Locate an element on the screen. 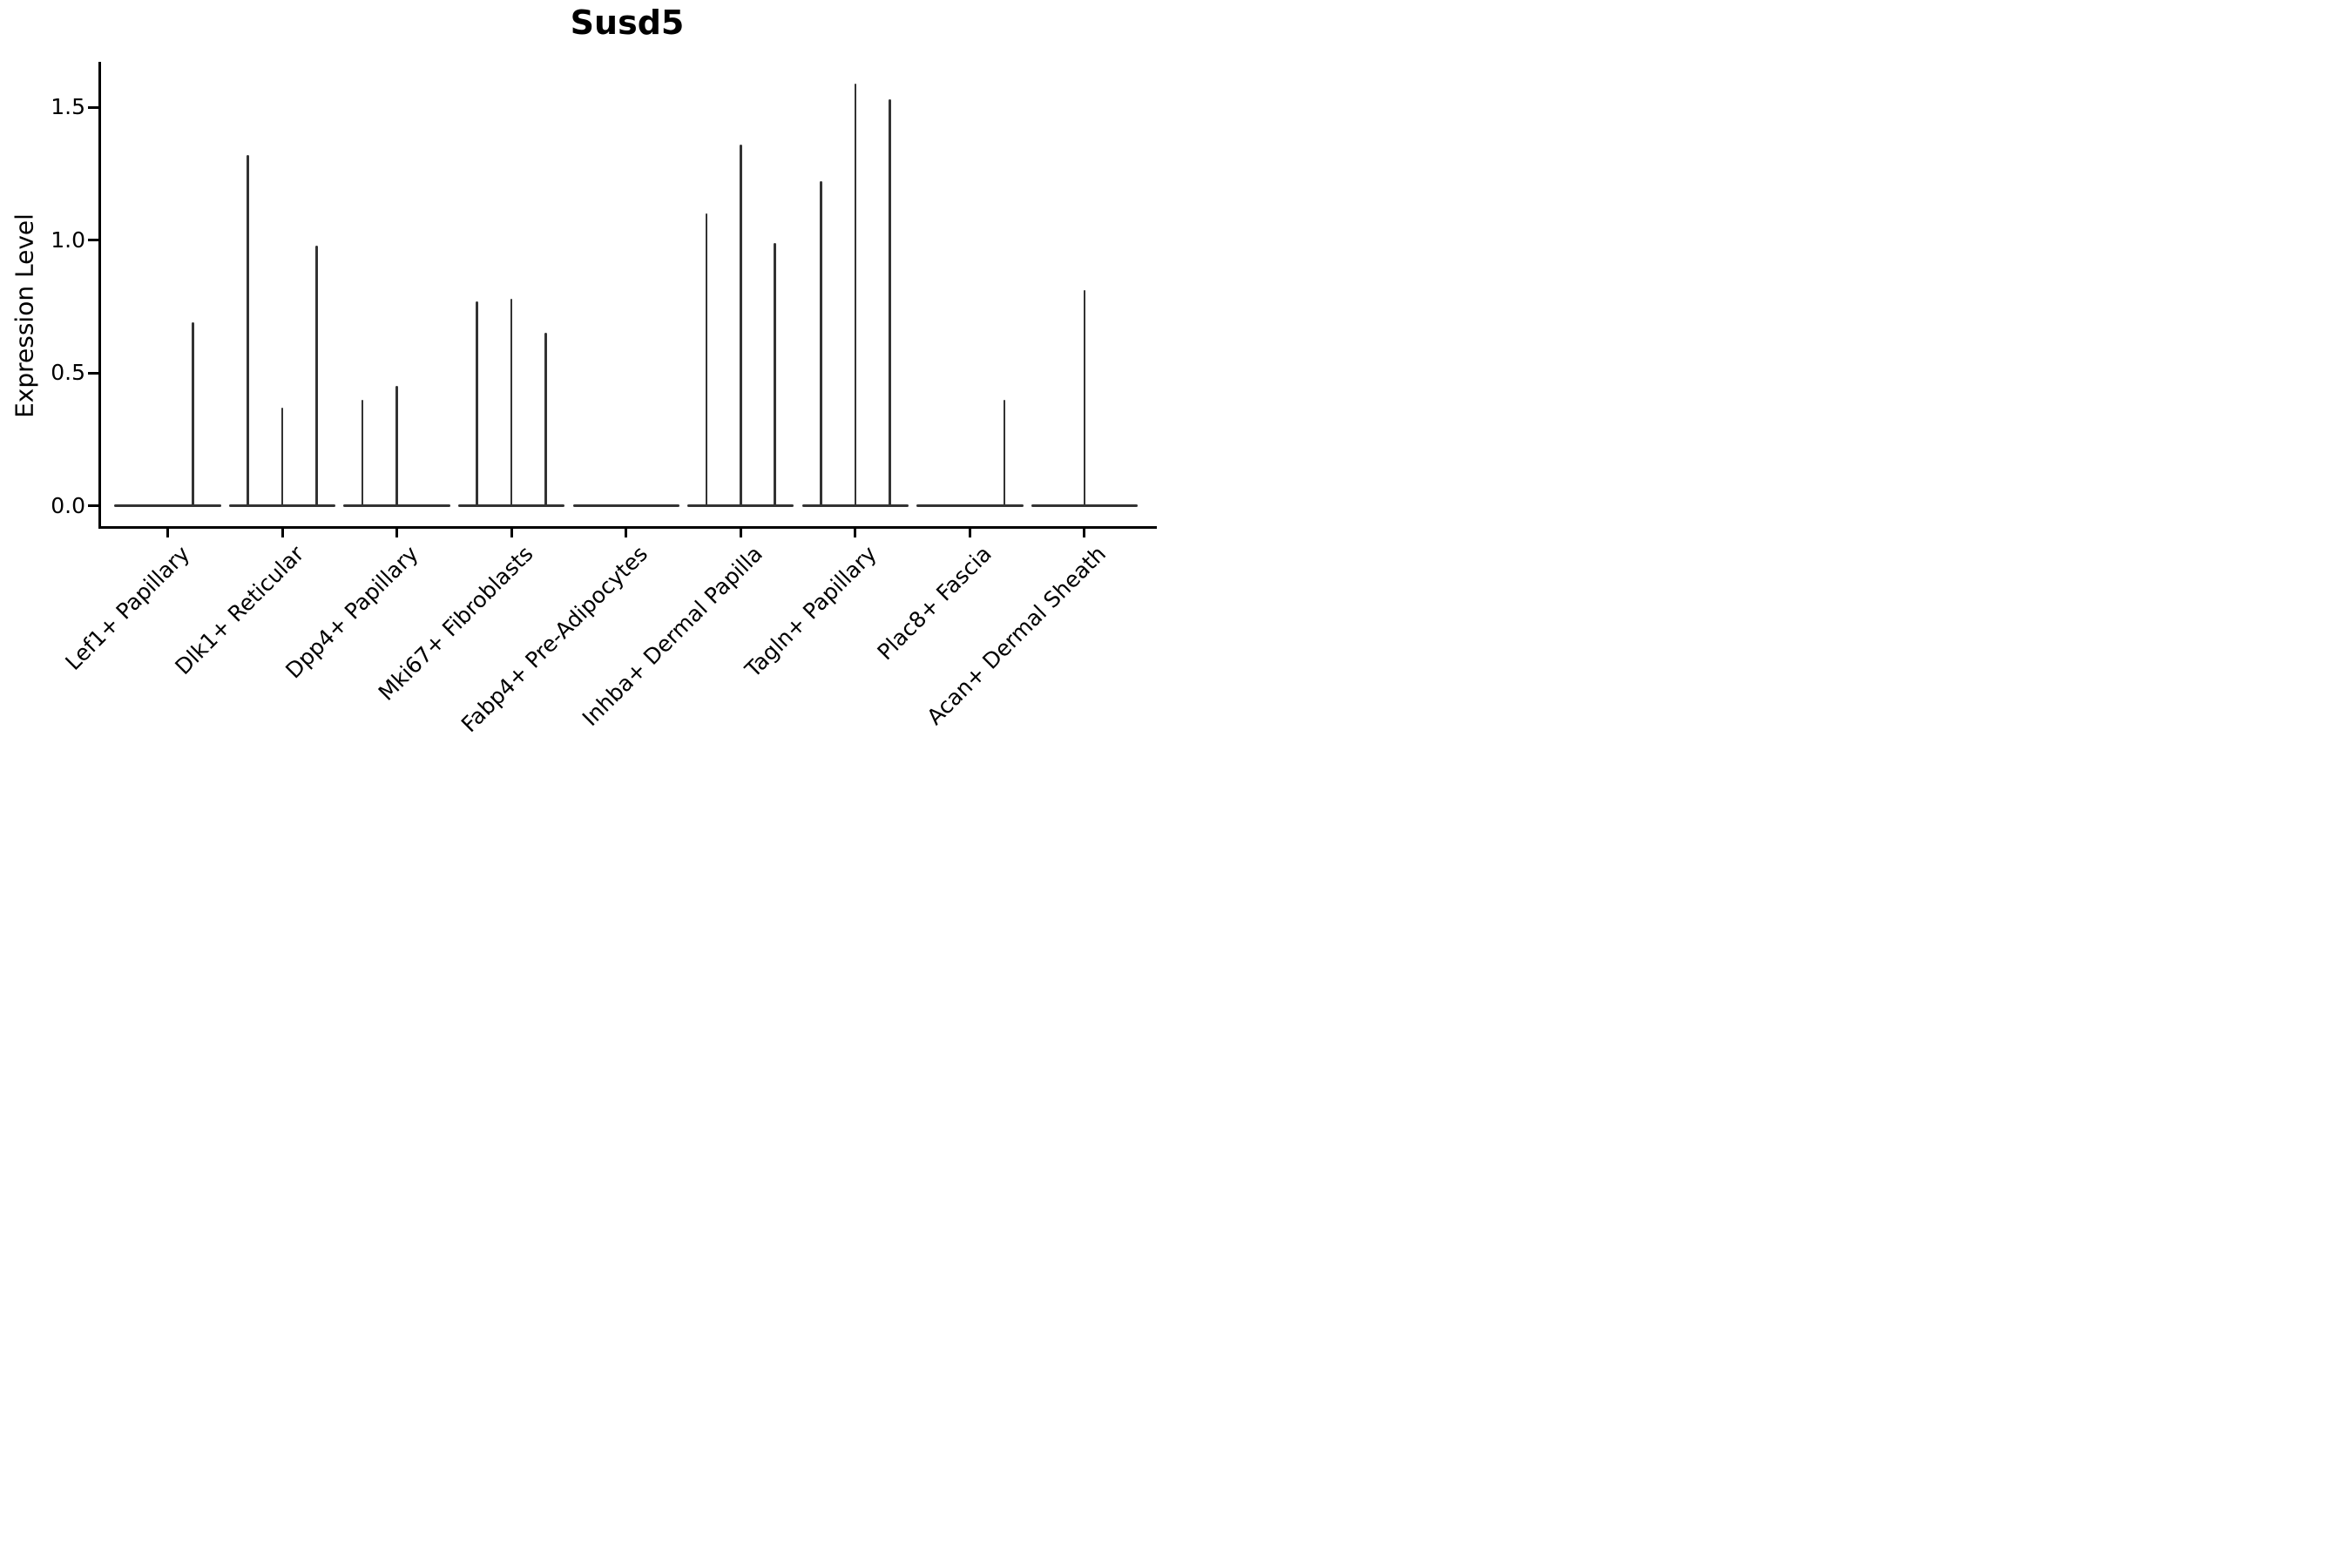 The height and width of the screenshot is (1568, 2352). chart-title: Susd5 is located at coordinates (628, 22).